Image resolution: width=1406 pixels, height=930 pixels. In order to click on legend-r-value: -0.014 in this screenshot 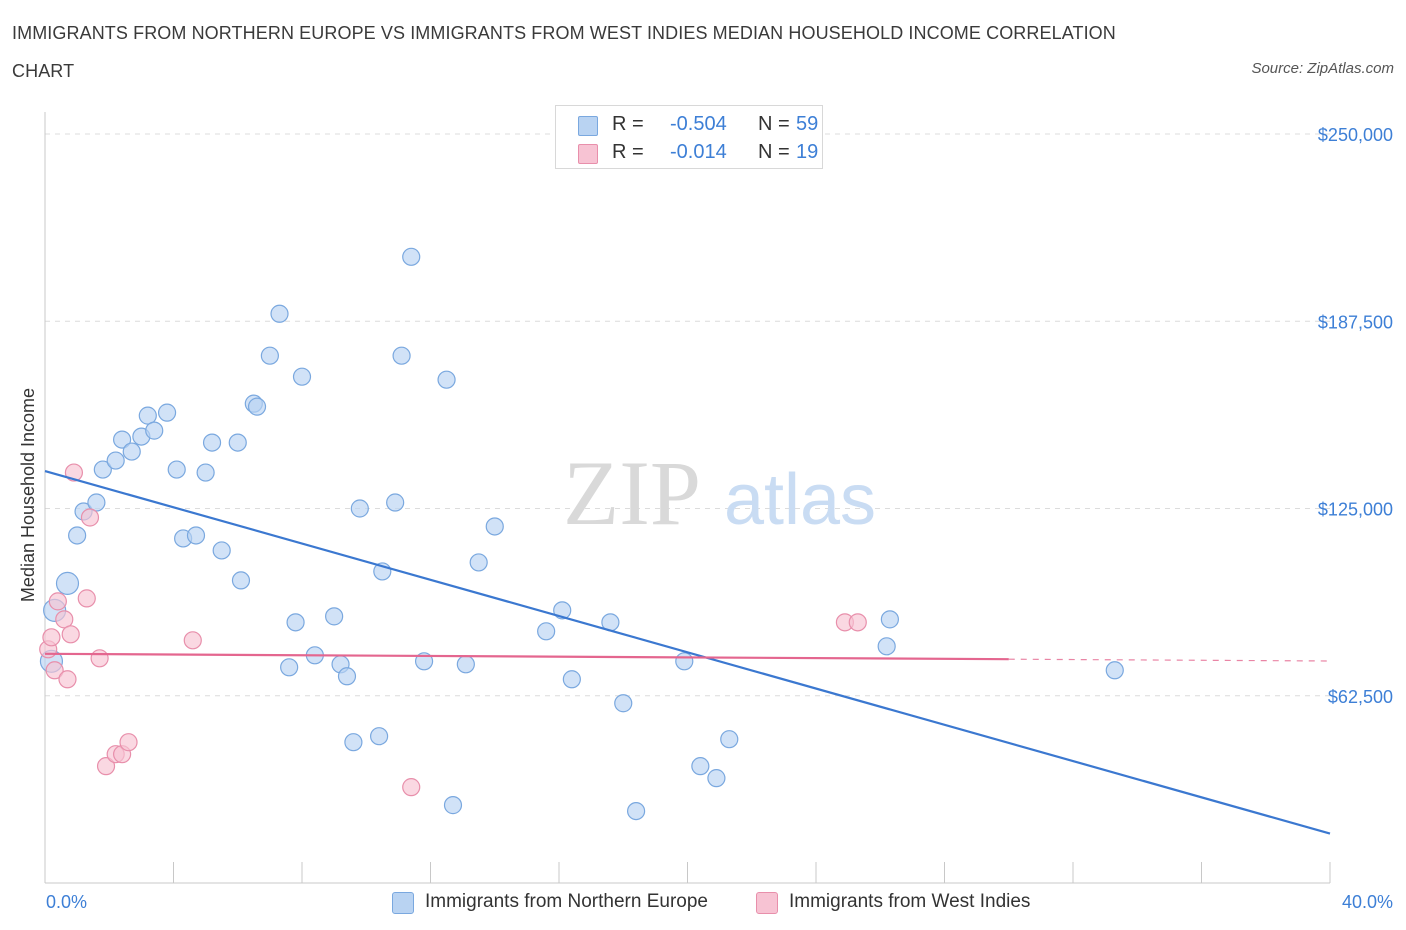, I will do `click(698, 152)`.